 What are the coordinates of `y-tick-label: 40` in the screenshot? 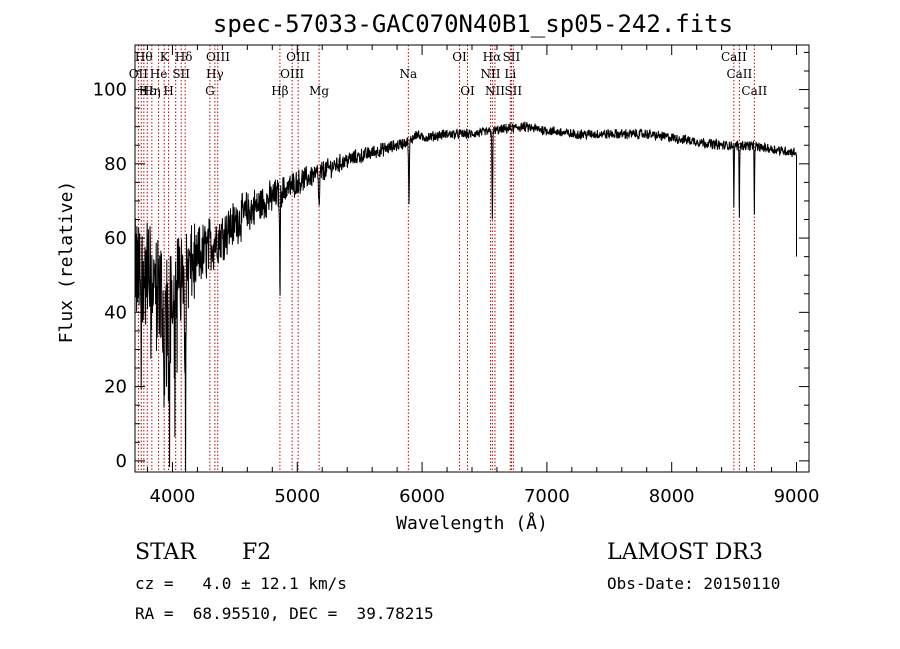 It's located at (115, 312).